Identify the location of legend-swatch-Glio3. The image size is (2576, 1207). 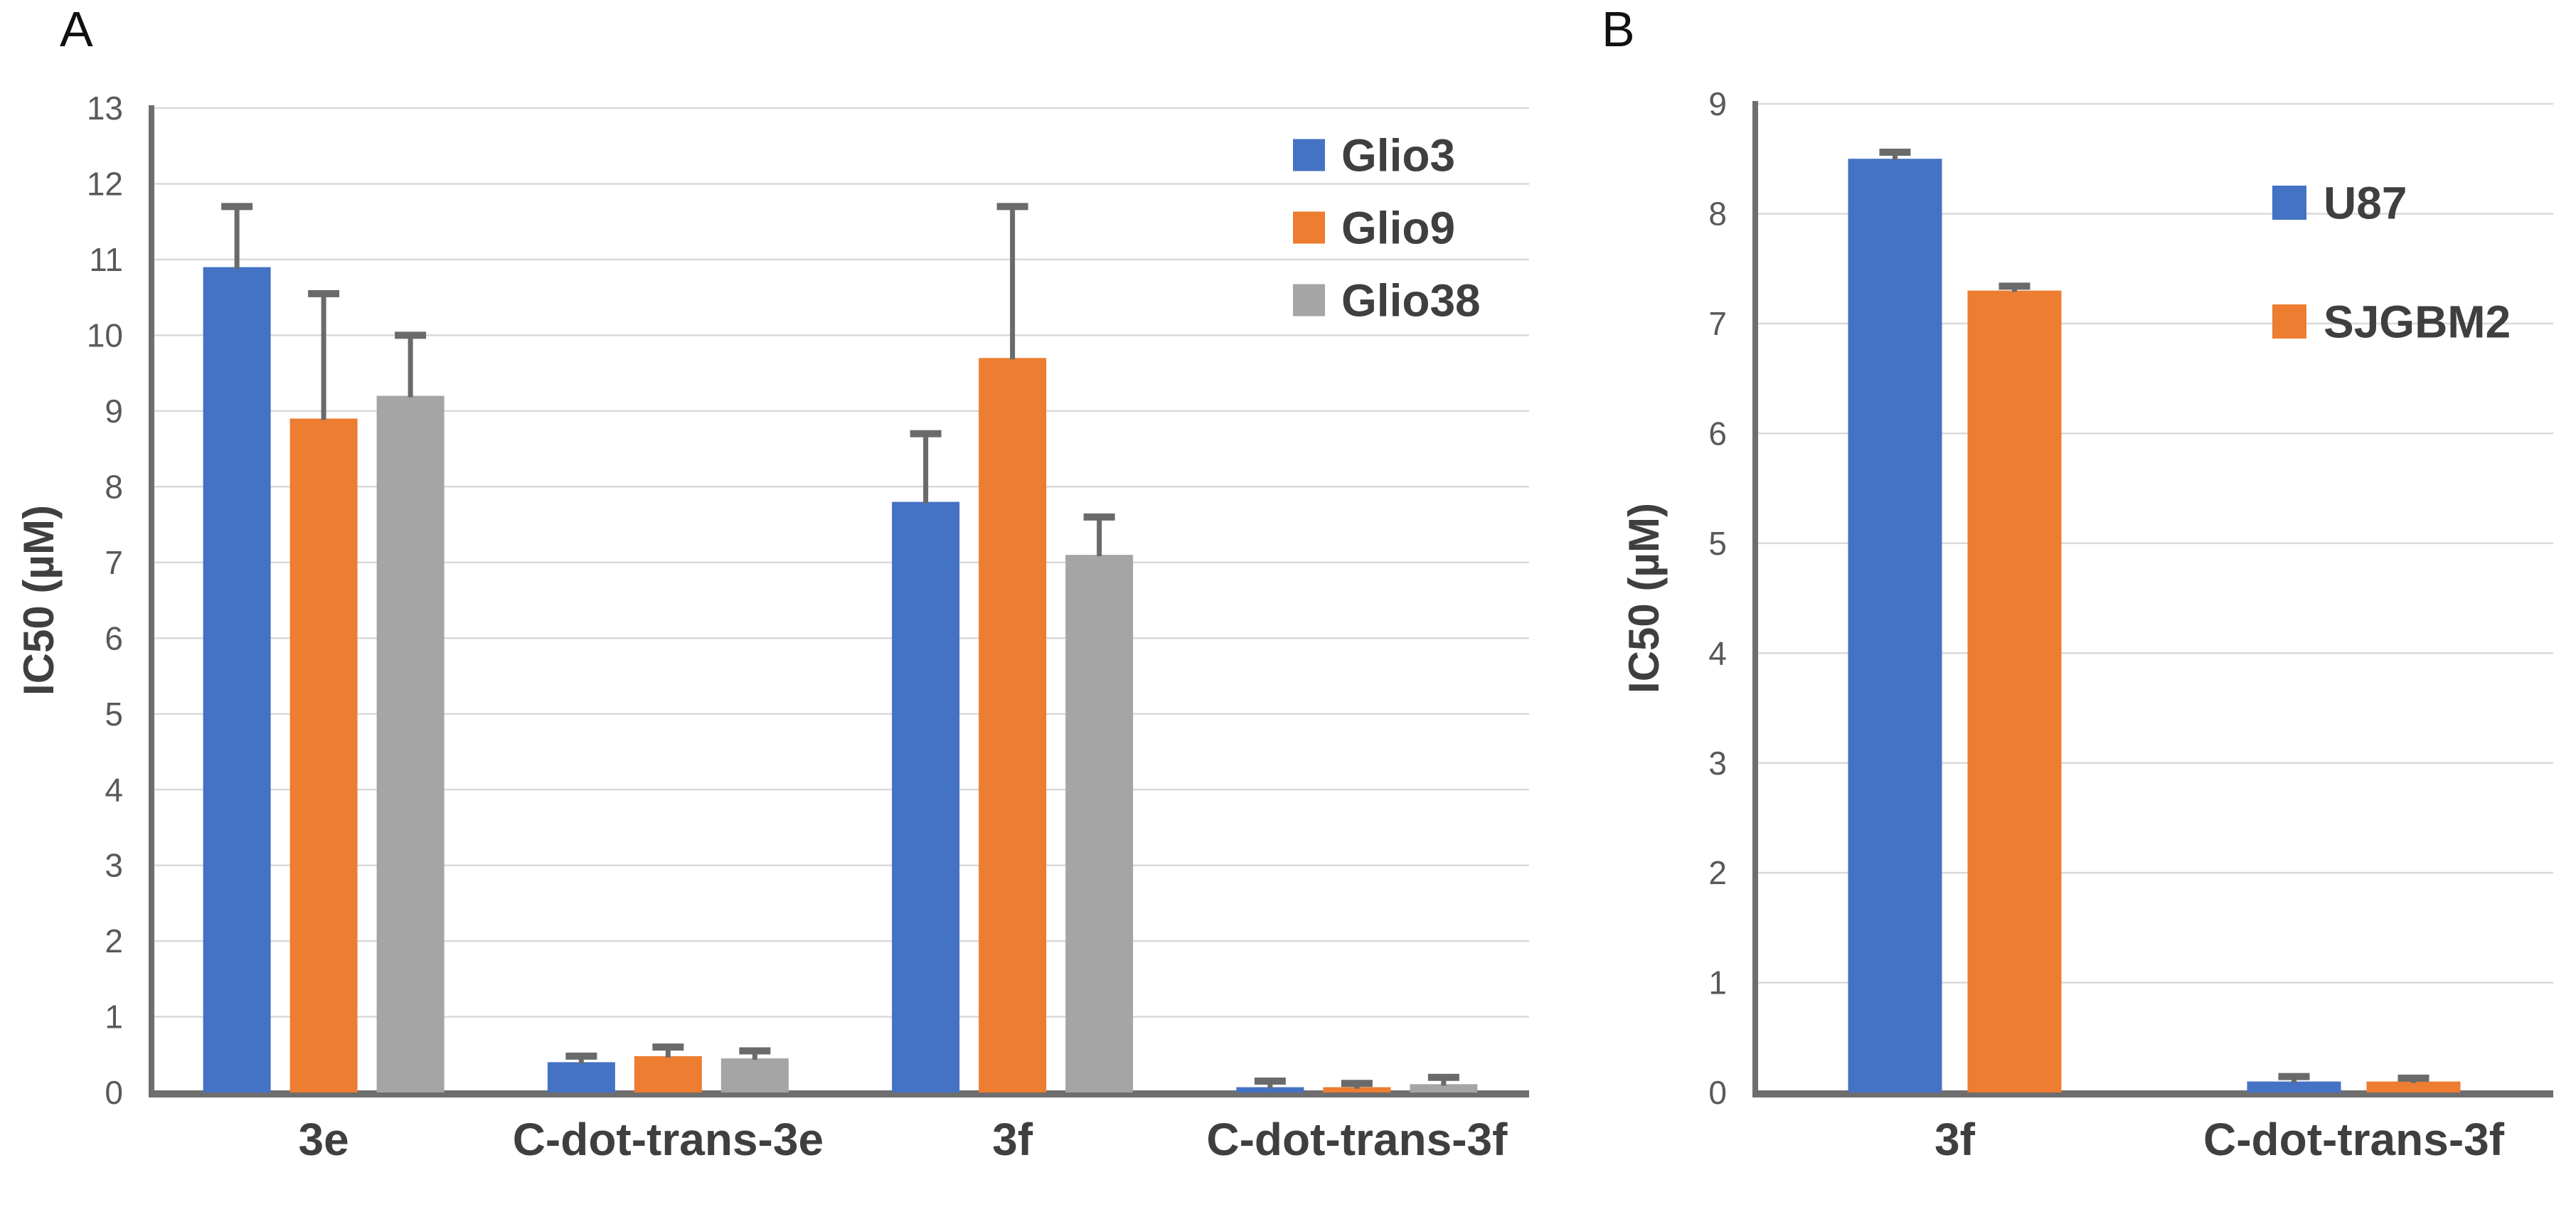
(1309, 155).